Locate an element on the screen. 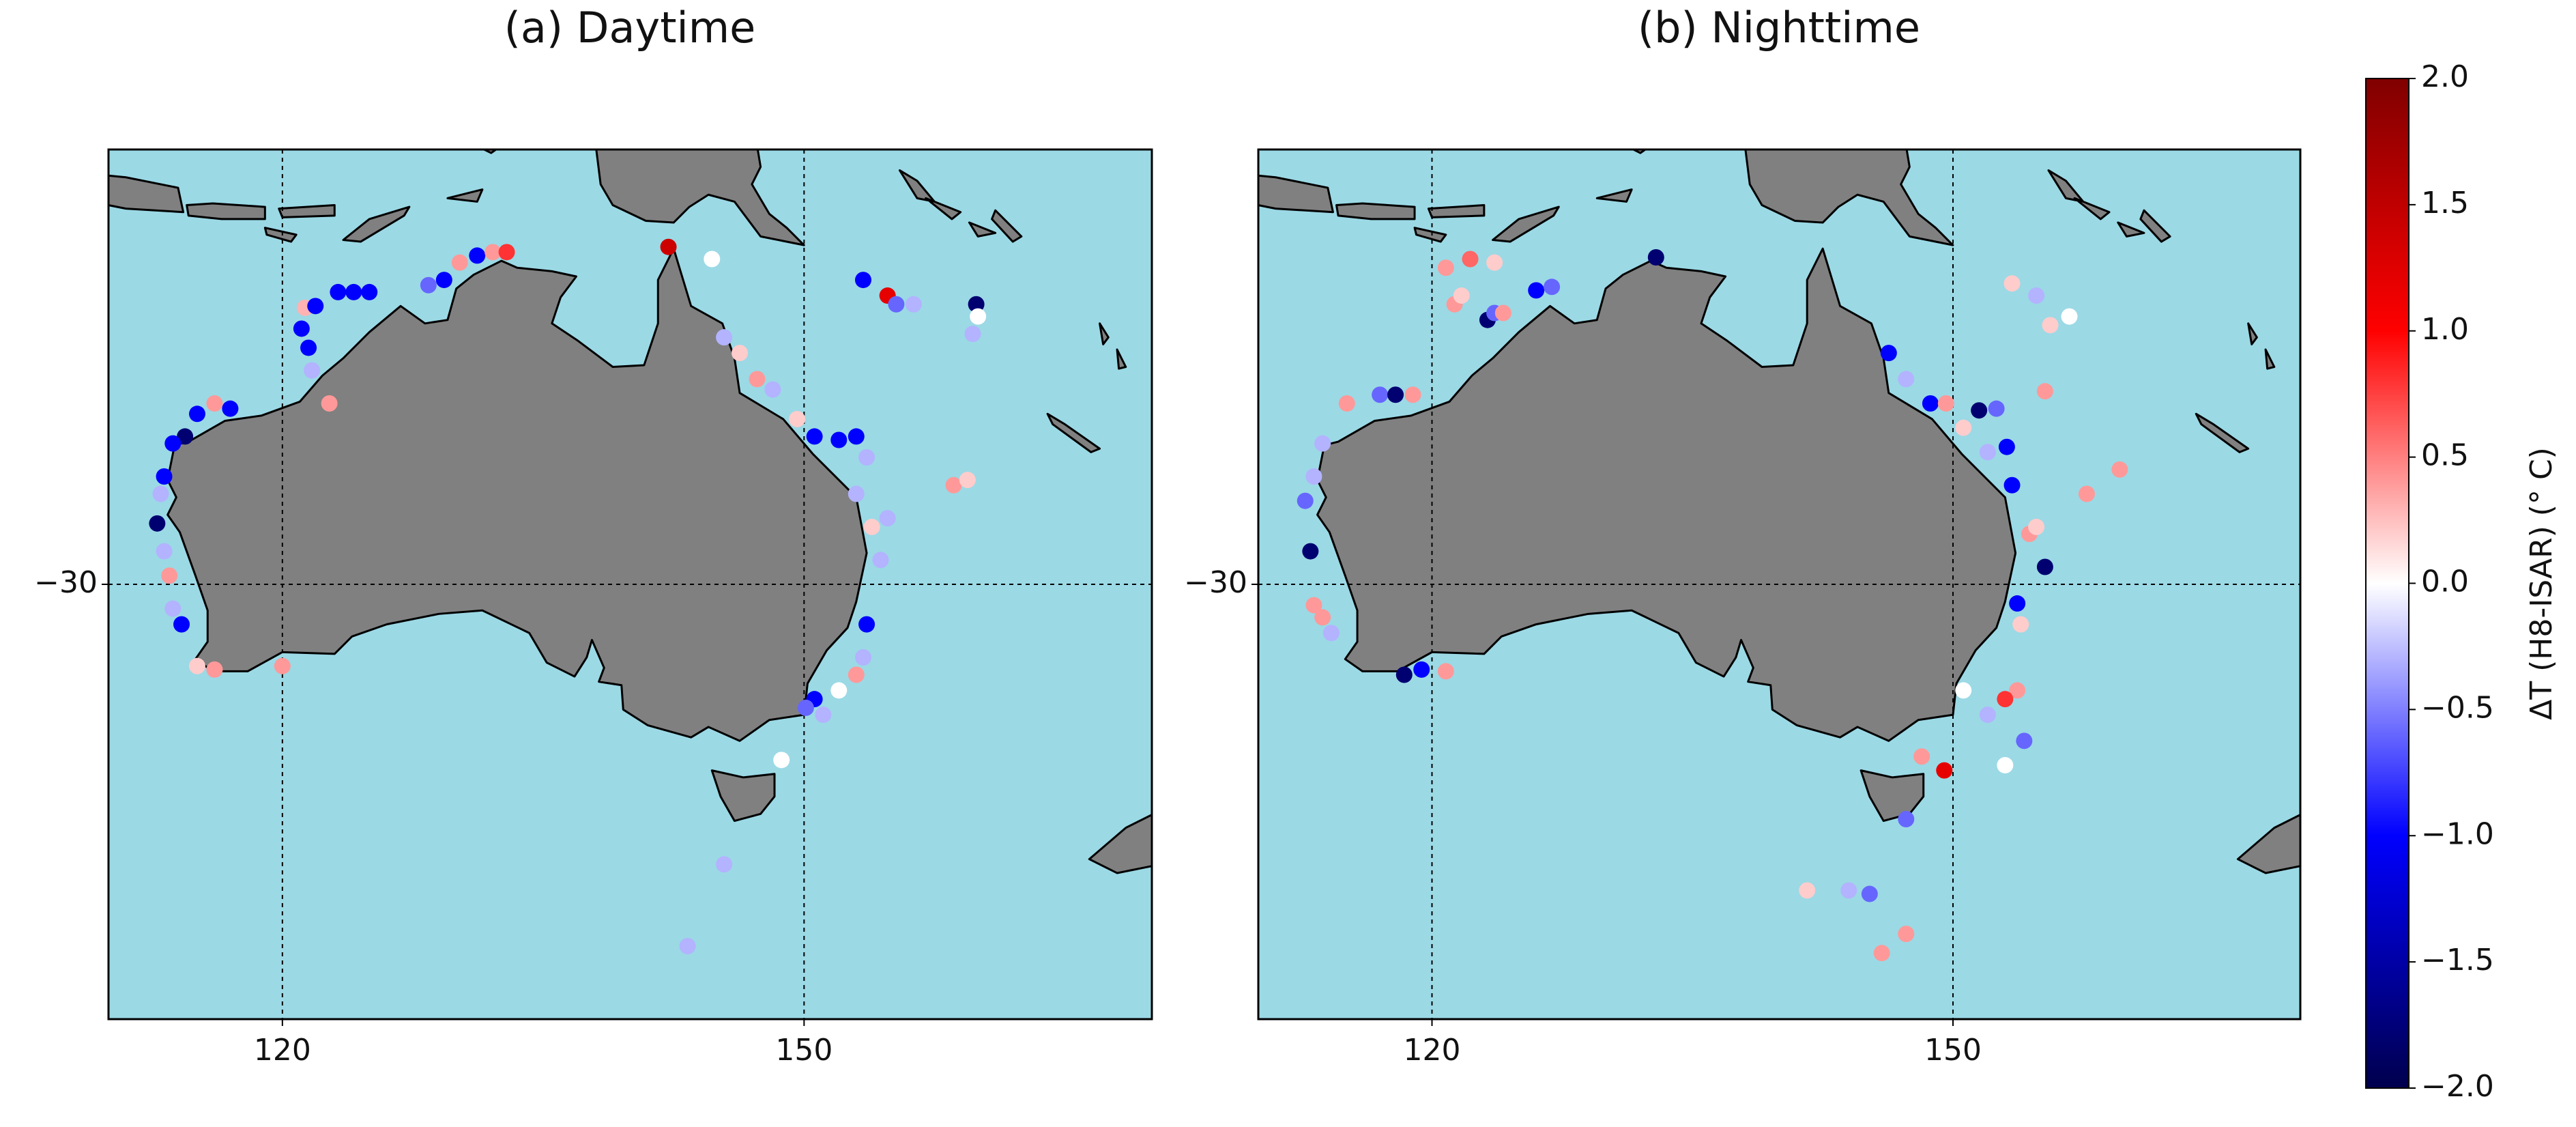 This screenshot has width=2576, height=1127. colorbar-tick-label: 0.0 is located at coordinates (2445, 582).